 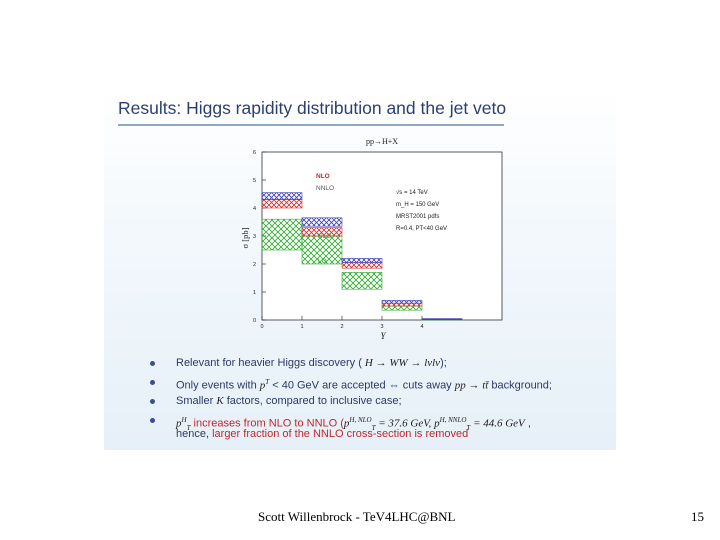 I want to click on bullet-math: K, so click(x=220, y=401).